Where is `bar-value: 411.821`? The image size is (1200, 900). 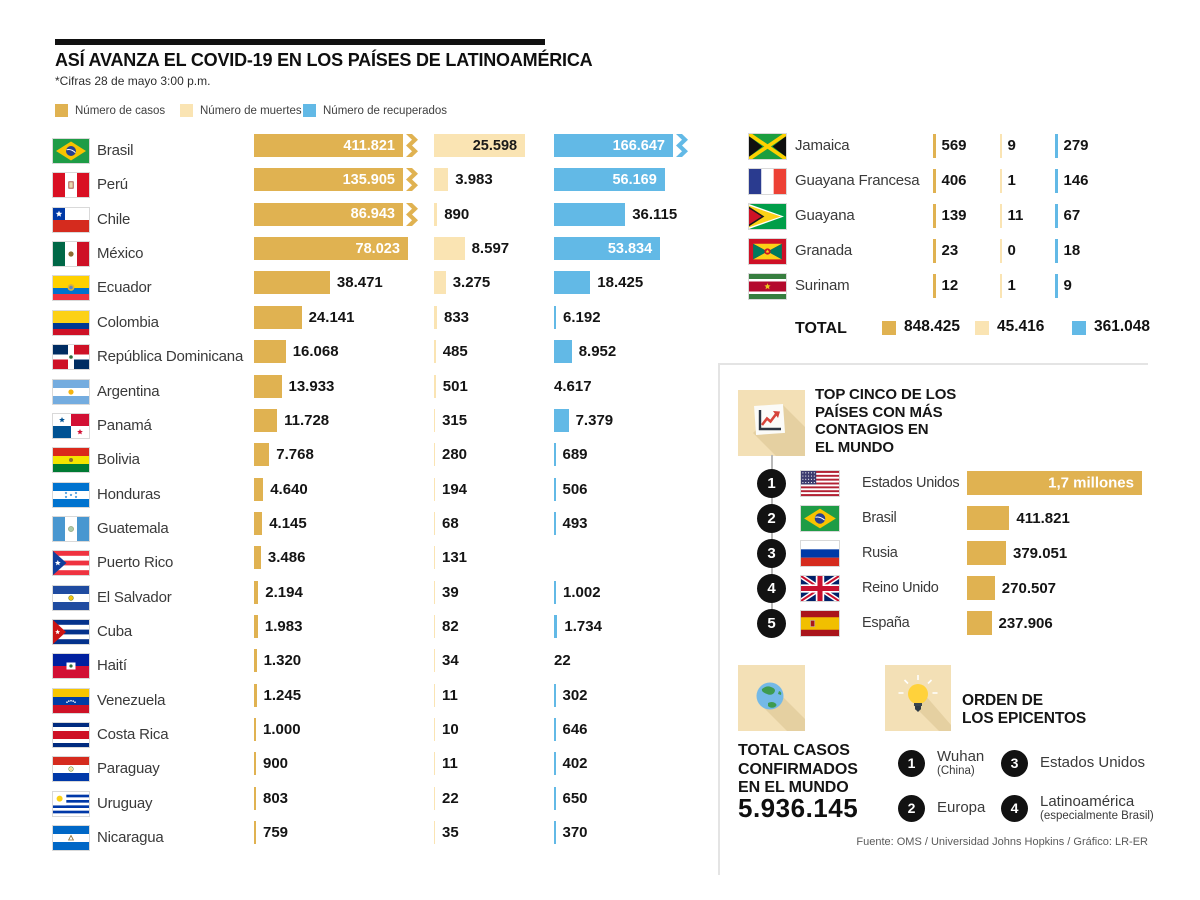
bar-value: 411.821 is located at coordinates (369, 145).